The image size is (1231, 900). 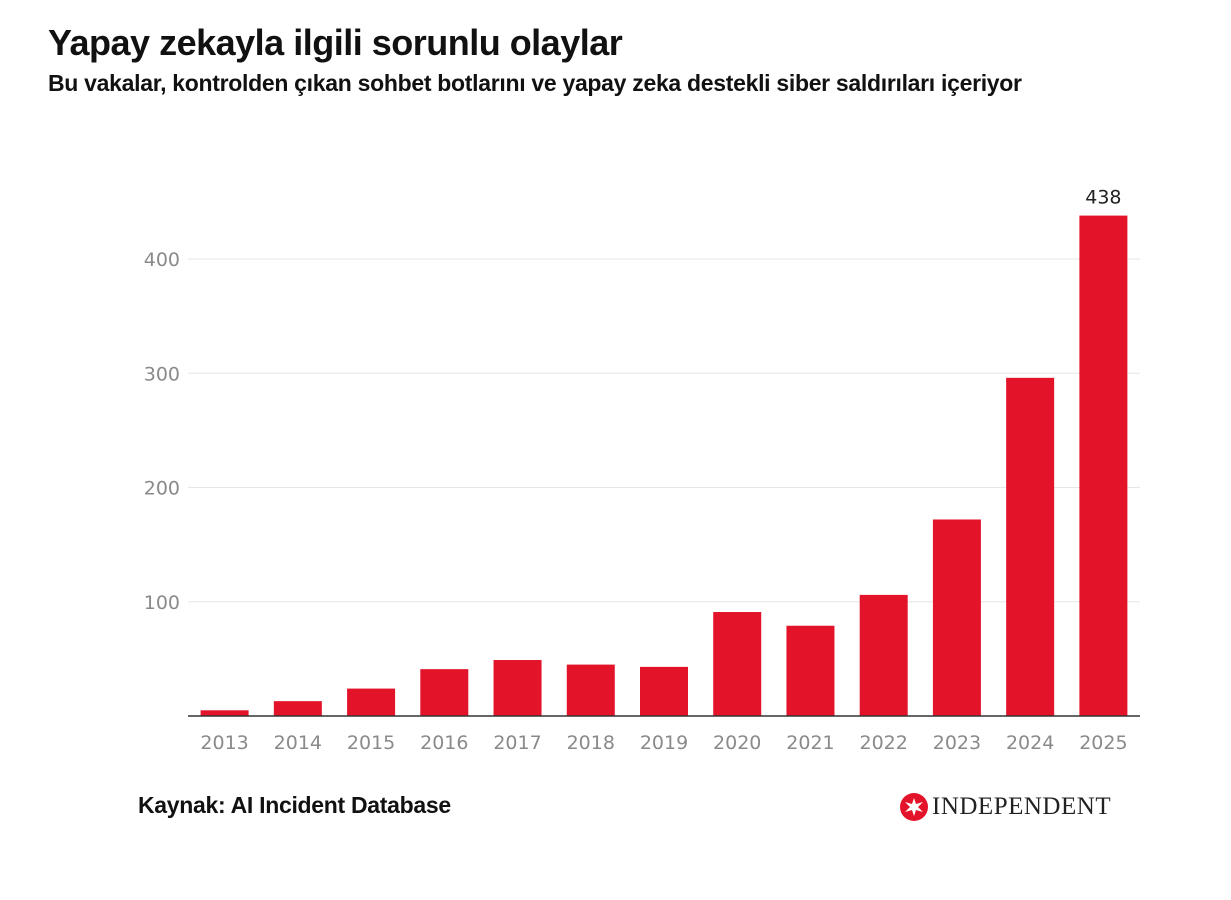 I want to click on bar-2019, so click(x=664, y=691).